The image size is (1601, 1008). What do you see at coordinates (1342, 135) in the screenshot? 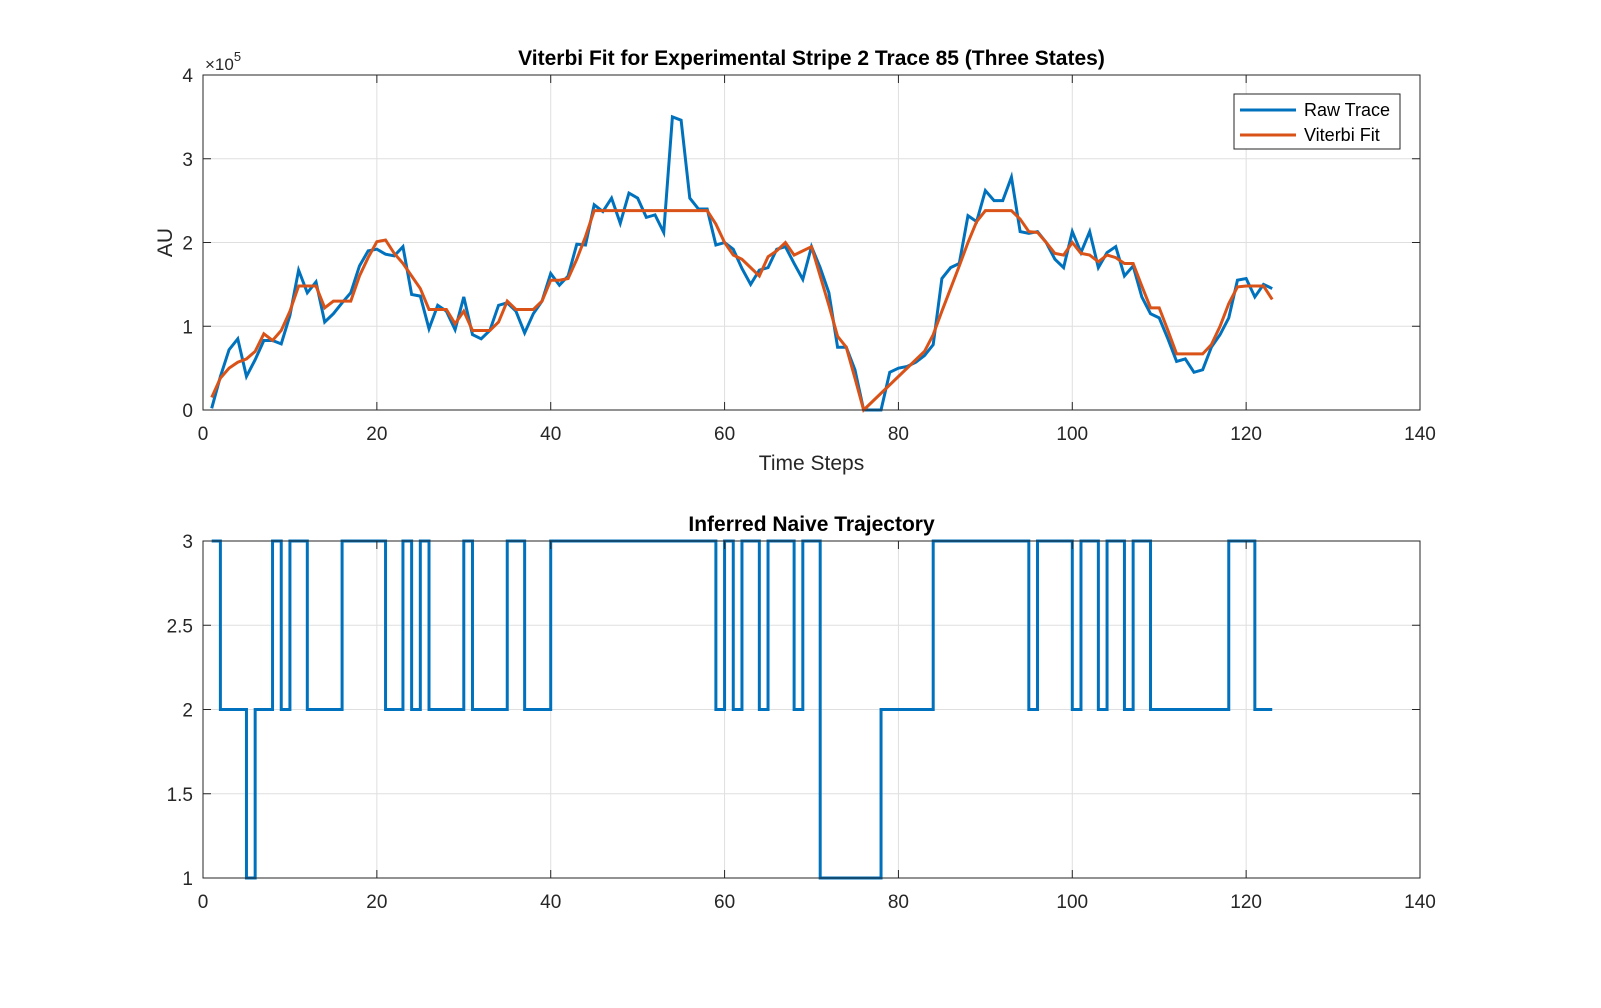
I see `legend-label-viterbi-fit: Viterbi Fit` at bounding box center [1342, 135].